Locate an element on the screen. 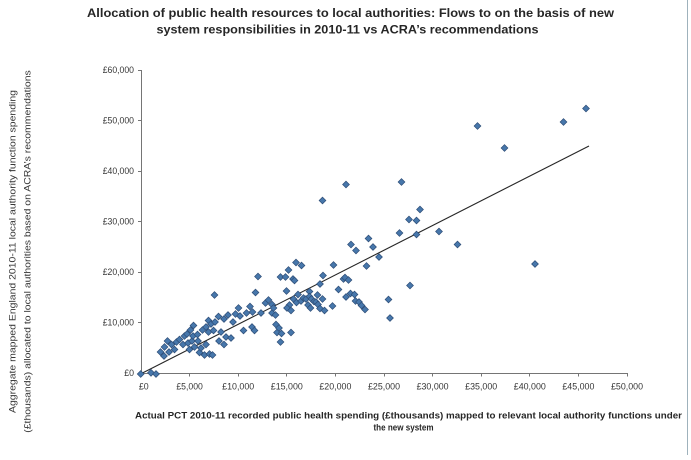 The image size is (691, 460). svg-text: the new system is located at coordinates (404, 428).